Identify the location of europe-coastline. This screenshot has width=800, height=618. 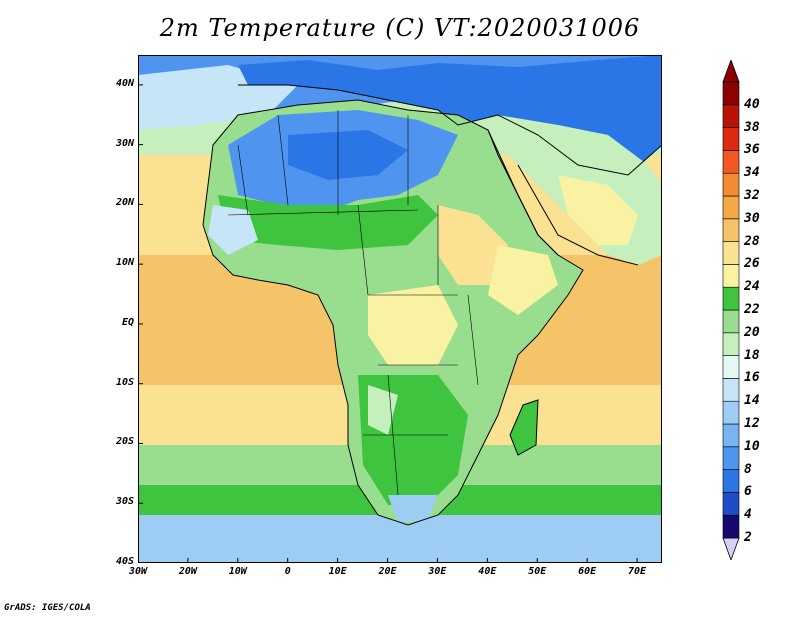
(450, 130).